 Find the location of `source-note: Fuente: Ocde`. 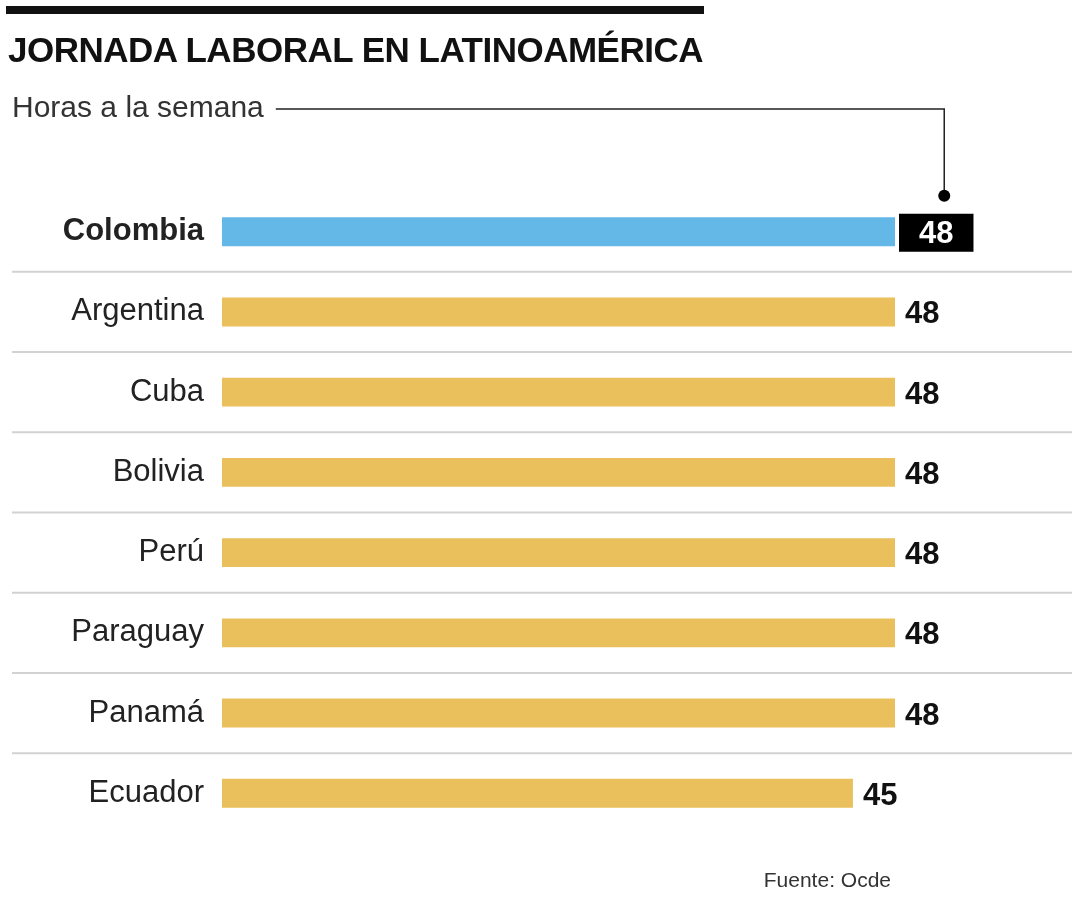

source-note: Fuente: Ocde is located at coordinates (827, 880).